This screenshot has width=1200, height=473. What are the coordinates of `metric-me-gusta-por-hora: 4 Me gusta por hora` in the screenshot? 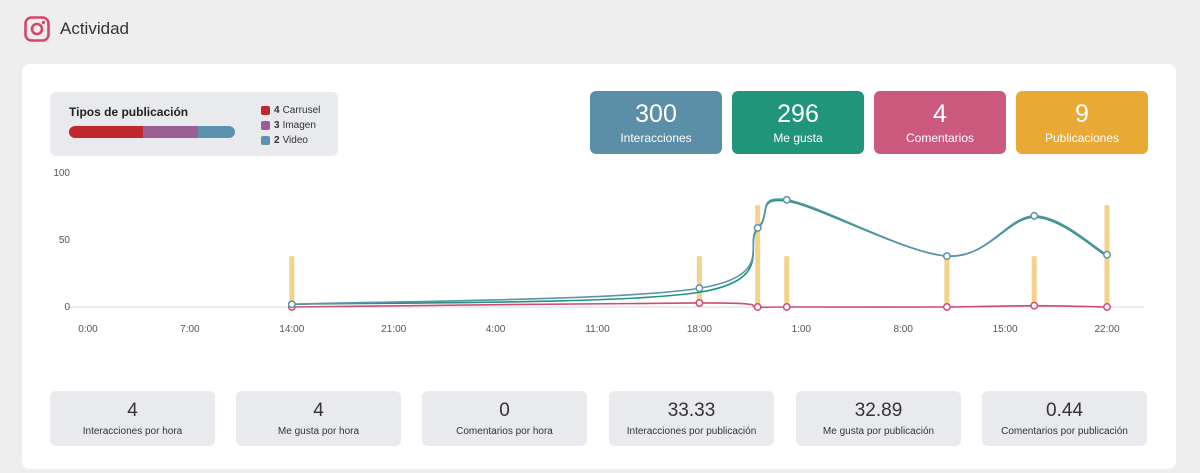 It's located at (318, 418).